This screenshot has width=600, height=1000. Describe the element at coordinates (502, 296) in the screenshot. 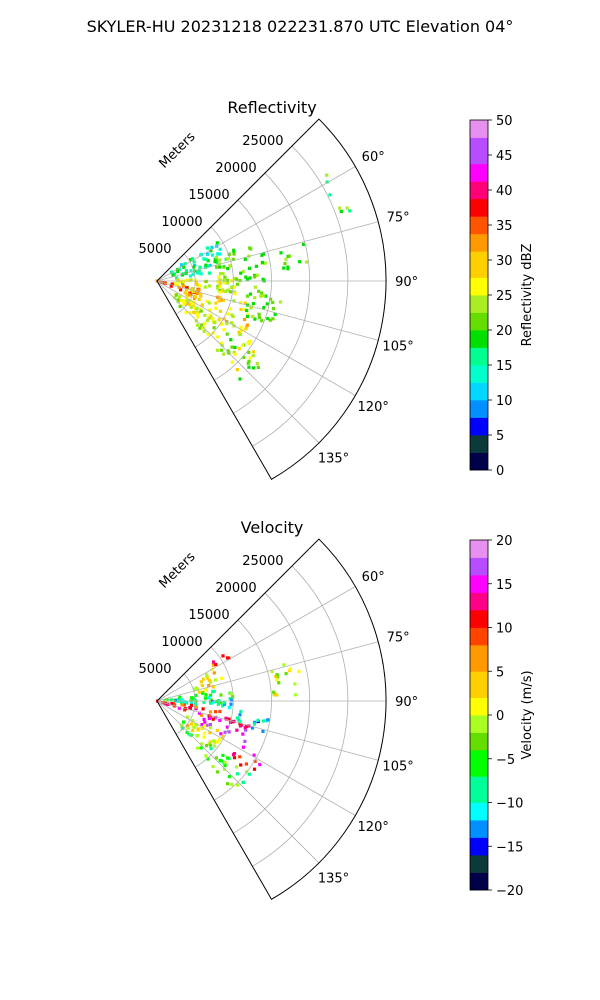

I see `colorbar: 0 5 10 15 20 25 30 35 40 45 50 Reflectivity dBZ` at that location.